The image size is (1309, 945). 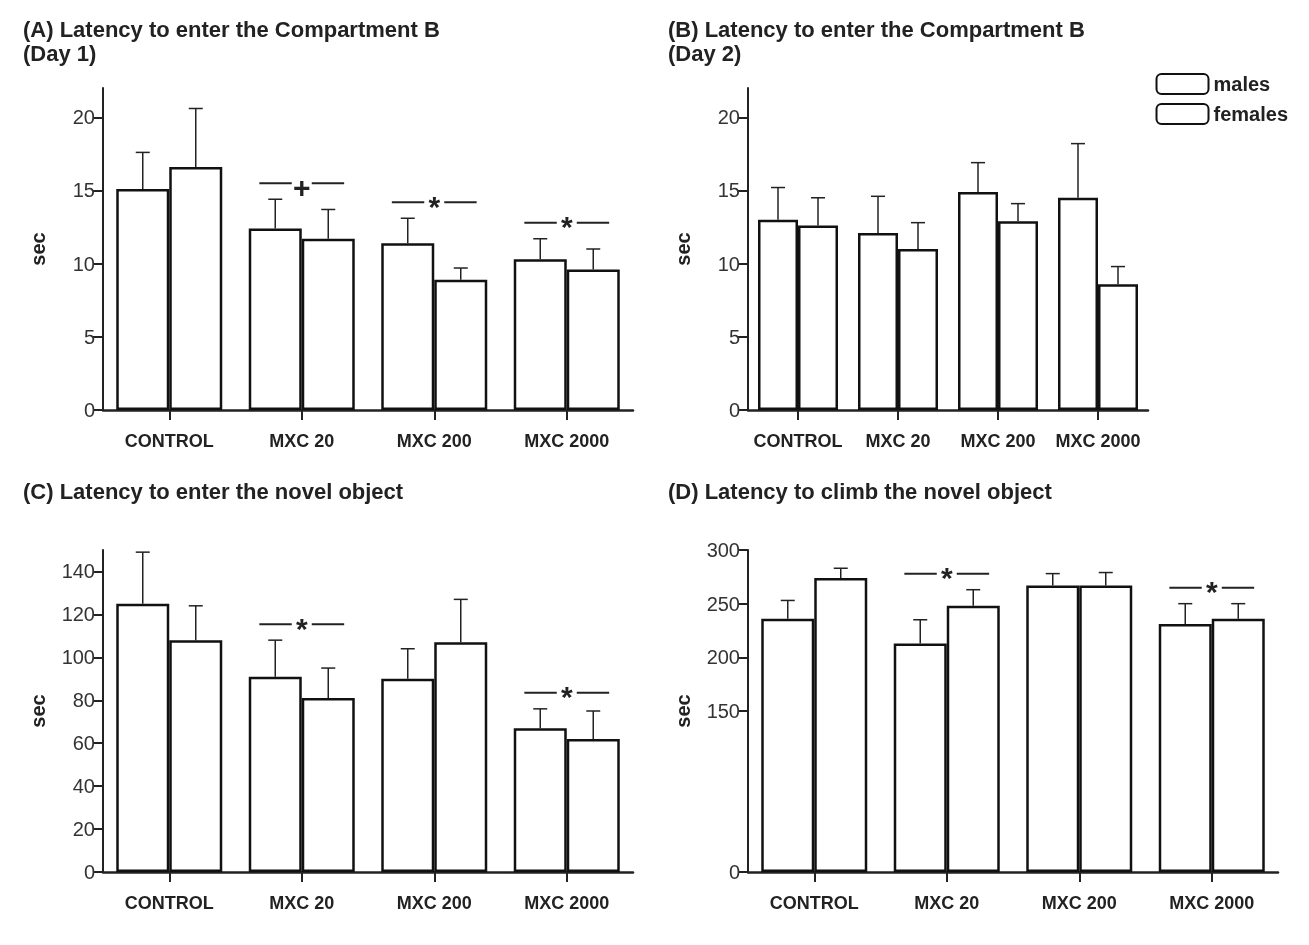 I want to click on y-tick-label: 200, so click(x=723, y=657).